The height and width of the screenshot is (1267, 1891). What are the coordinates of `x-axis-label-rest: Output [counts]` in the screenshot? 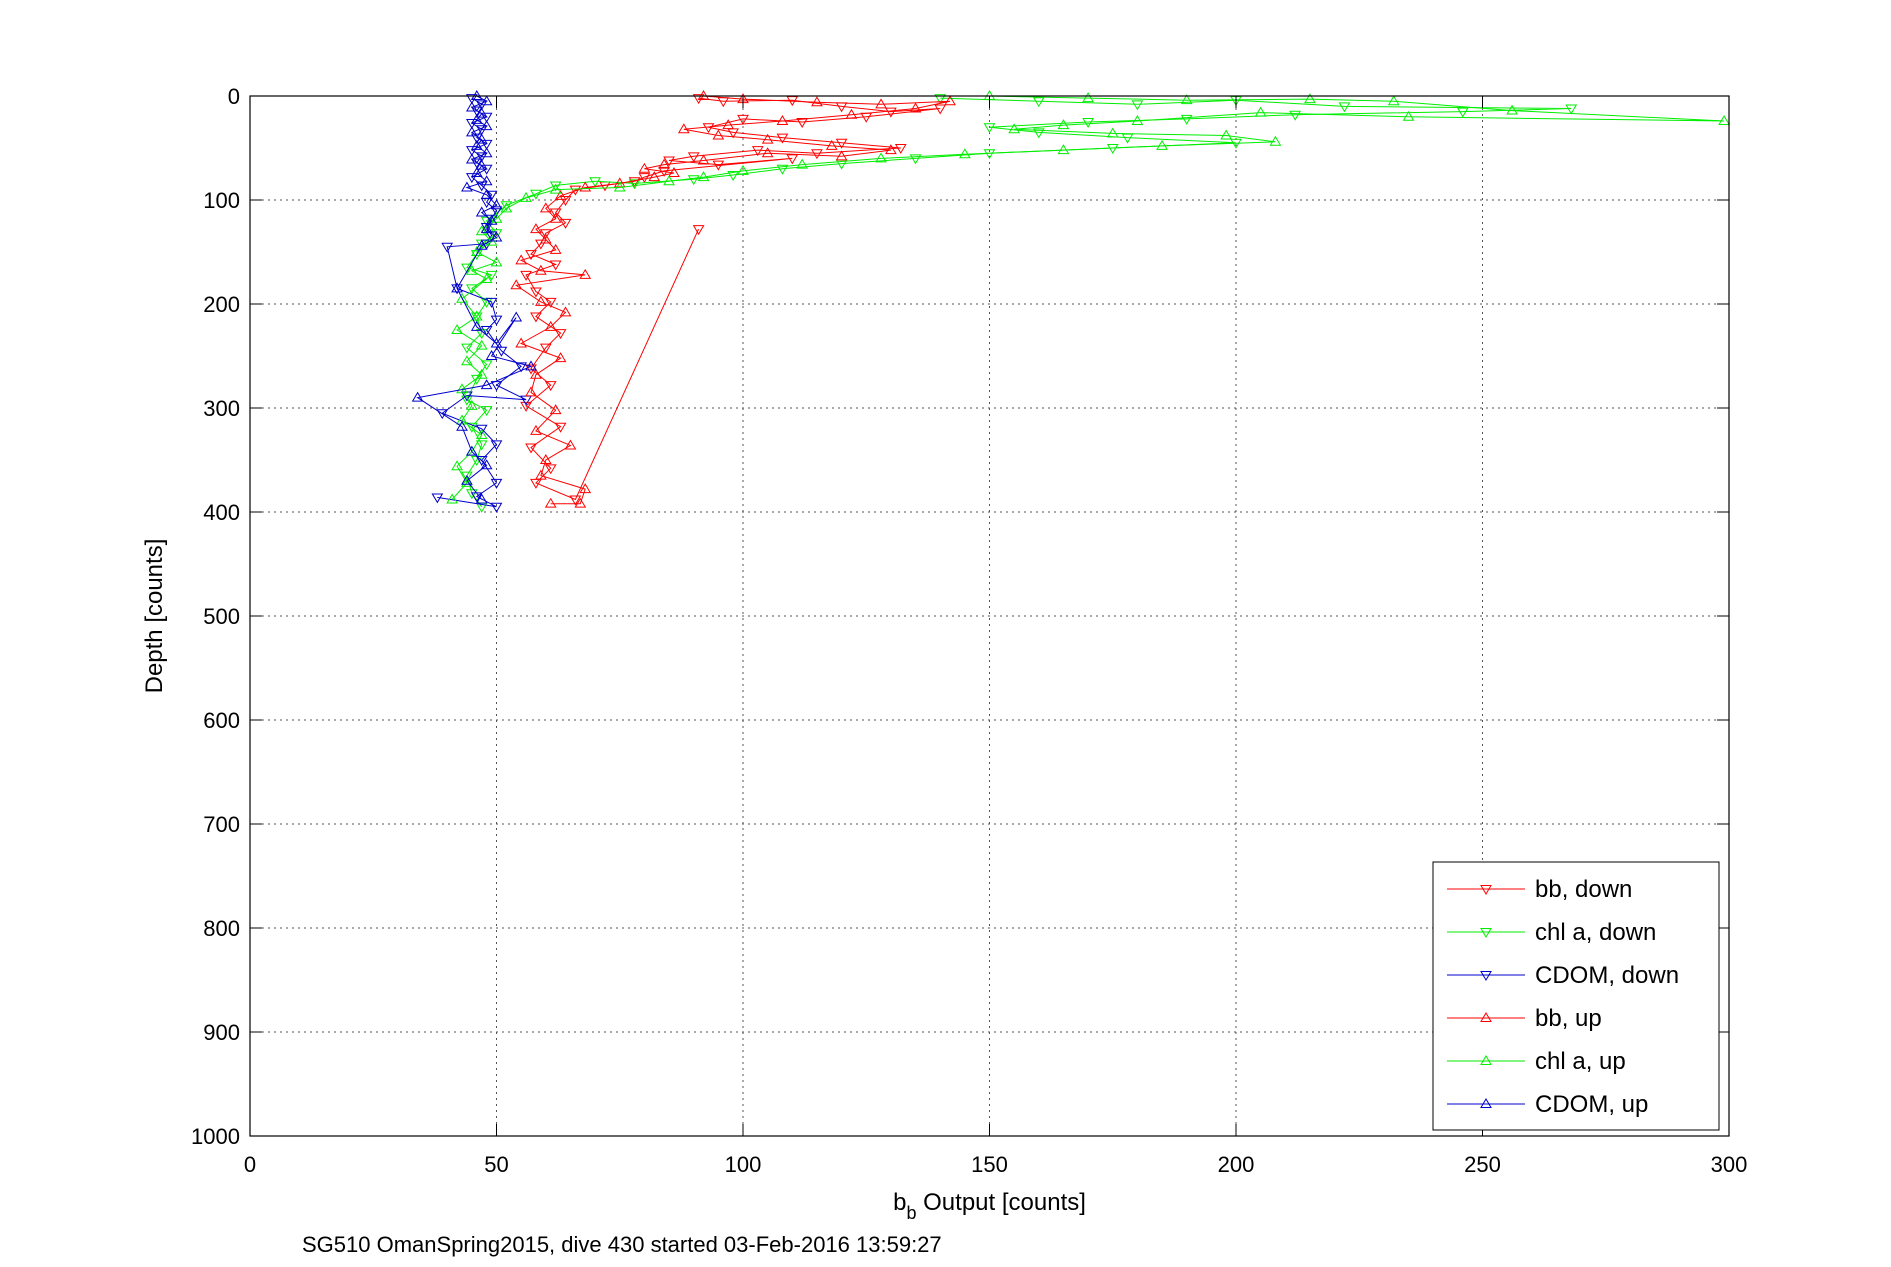 It's located at (1000, 1202).